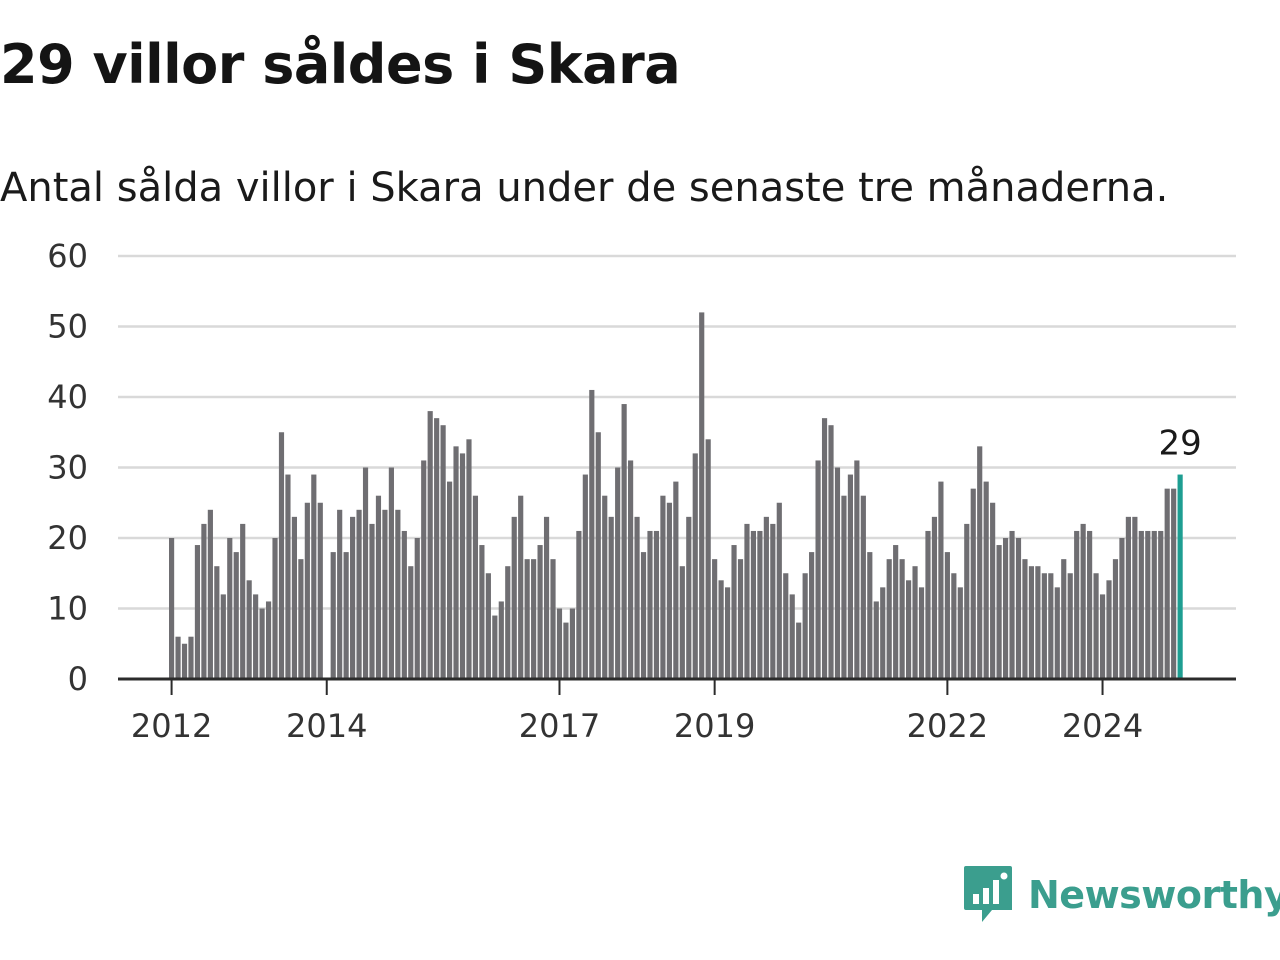 This screenshot has height=960, width=1280. I want to click on x-tick-label: 2017, so click(559, 726).